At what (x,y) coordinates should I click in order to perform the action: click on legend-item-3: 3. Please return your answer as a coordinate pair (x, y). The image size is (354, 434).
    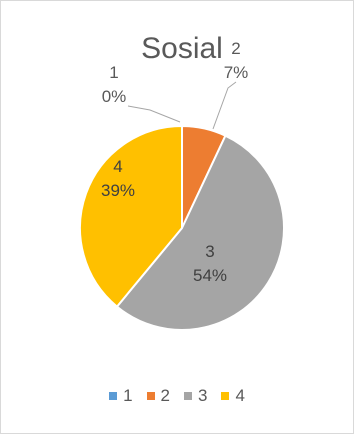
    Looking at the image, I should click on (195, 396).